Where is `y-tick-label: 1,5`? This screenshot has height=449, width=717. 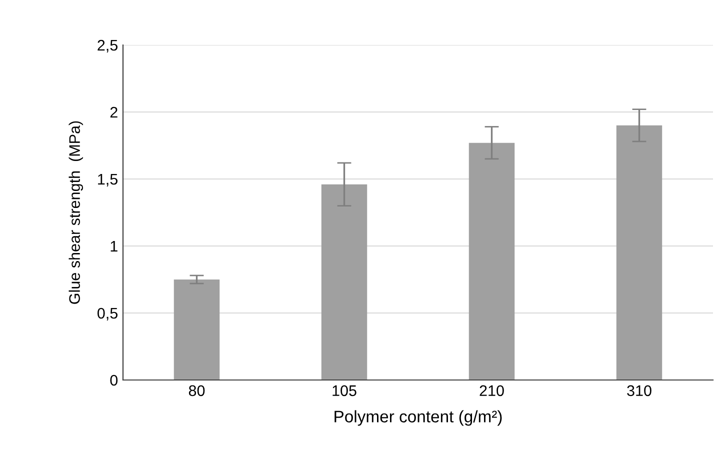 y-tick-label: 1,5 is located at coordinates (108, 180).